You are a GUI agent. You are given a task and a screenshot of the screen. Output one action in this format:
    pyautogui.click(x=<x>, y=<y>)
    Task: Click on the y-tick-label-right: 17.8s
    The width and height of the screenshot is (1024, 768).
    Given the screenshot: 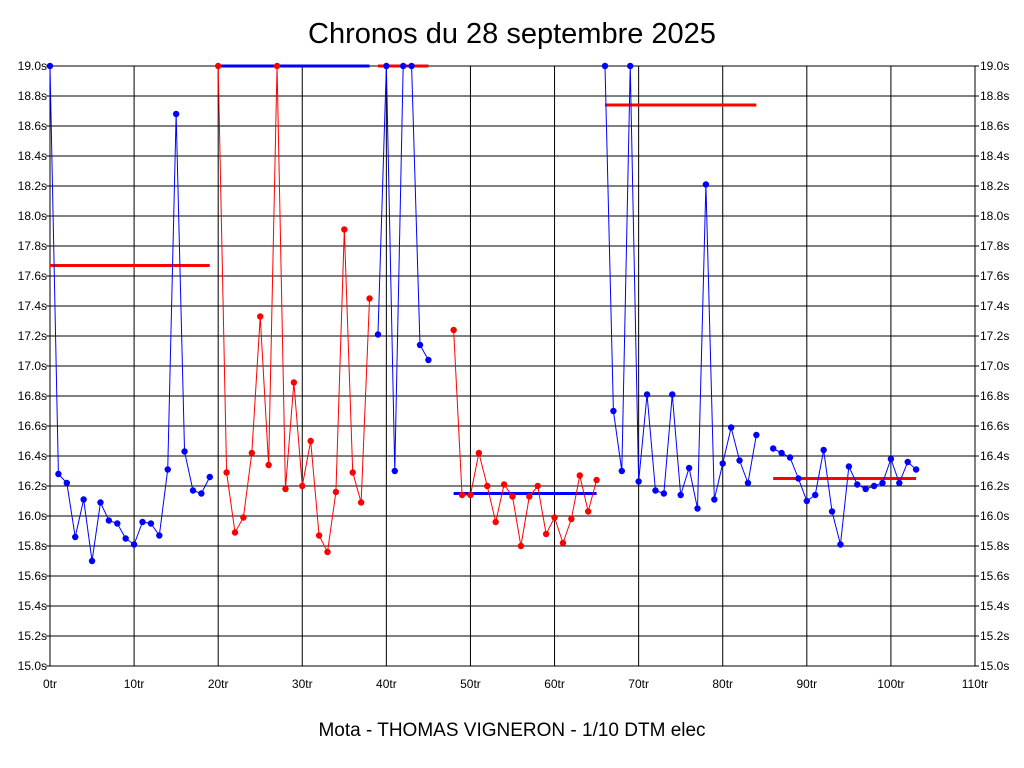 What is the action you would take?
    pyautogui.click(x=994, y=246)
    